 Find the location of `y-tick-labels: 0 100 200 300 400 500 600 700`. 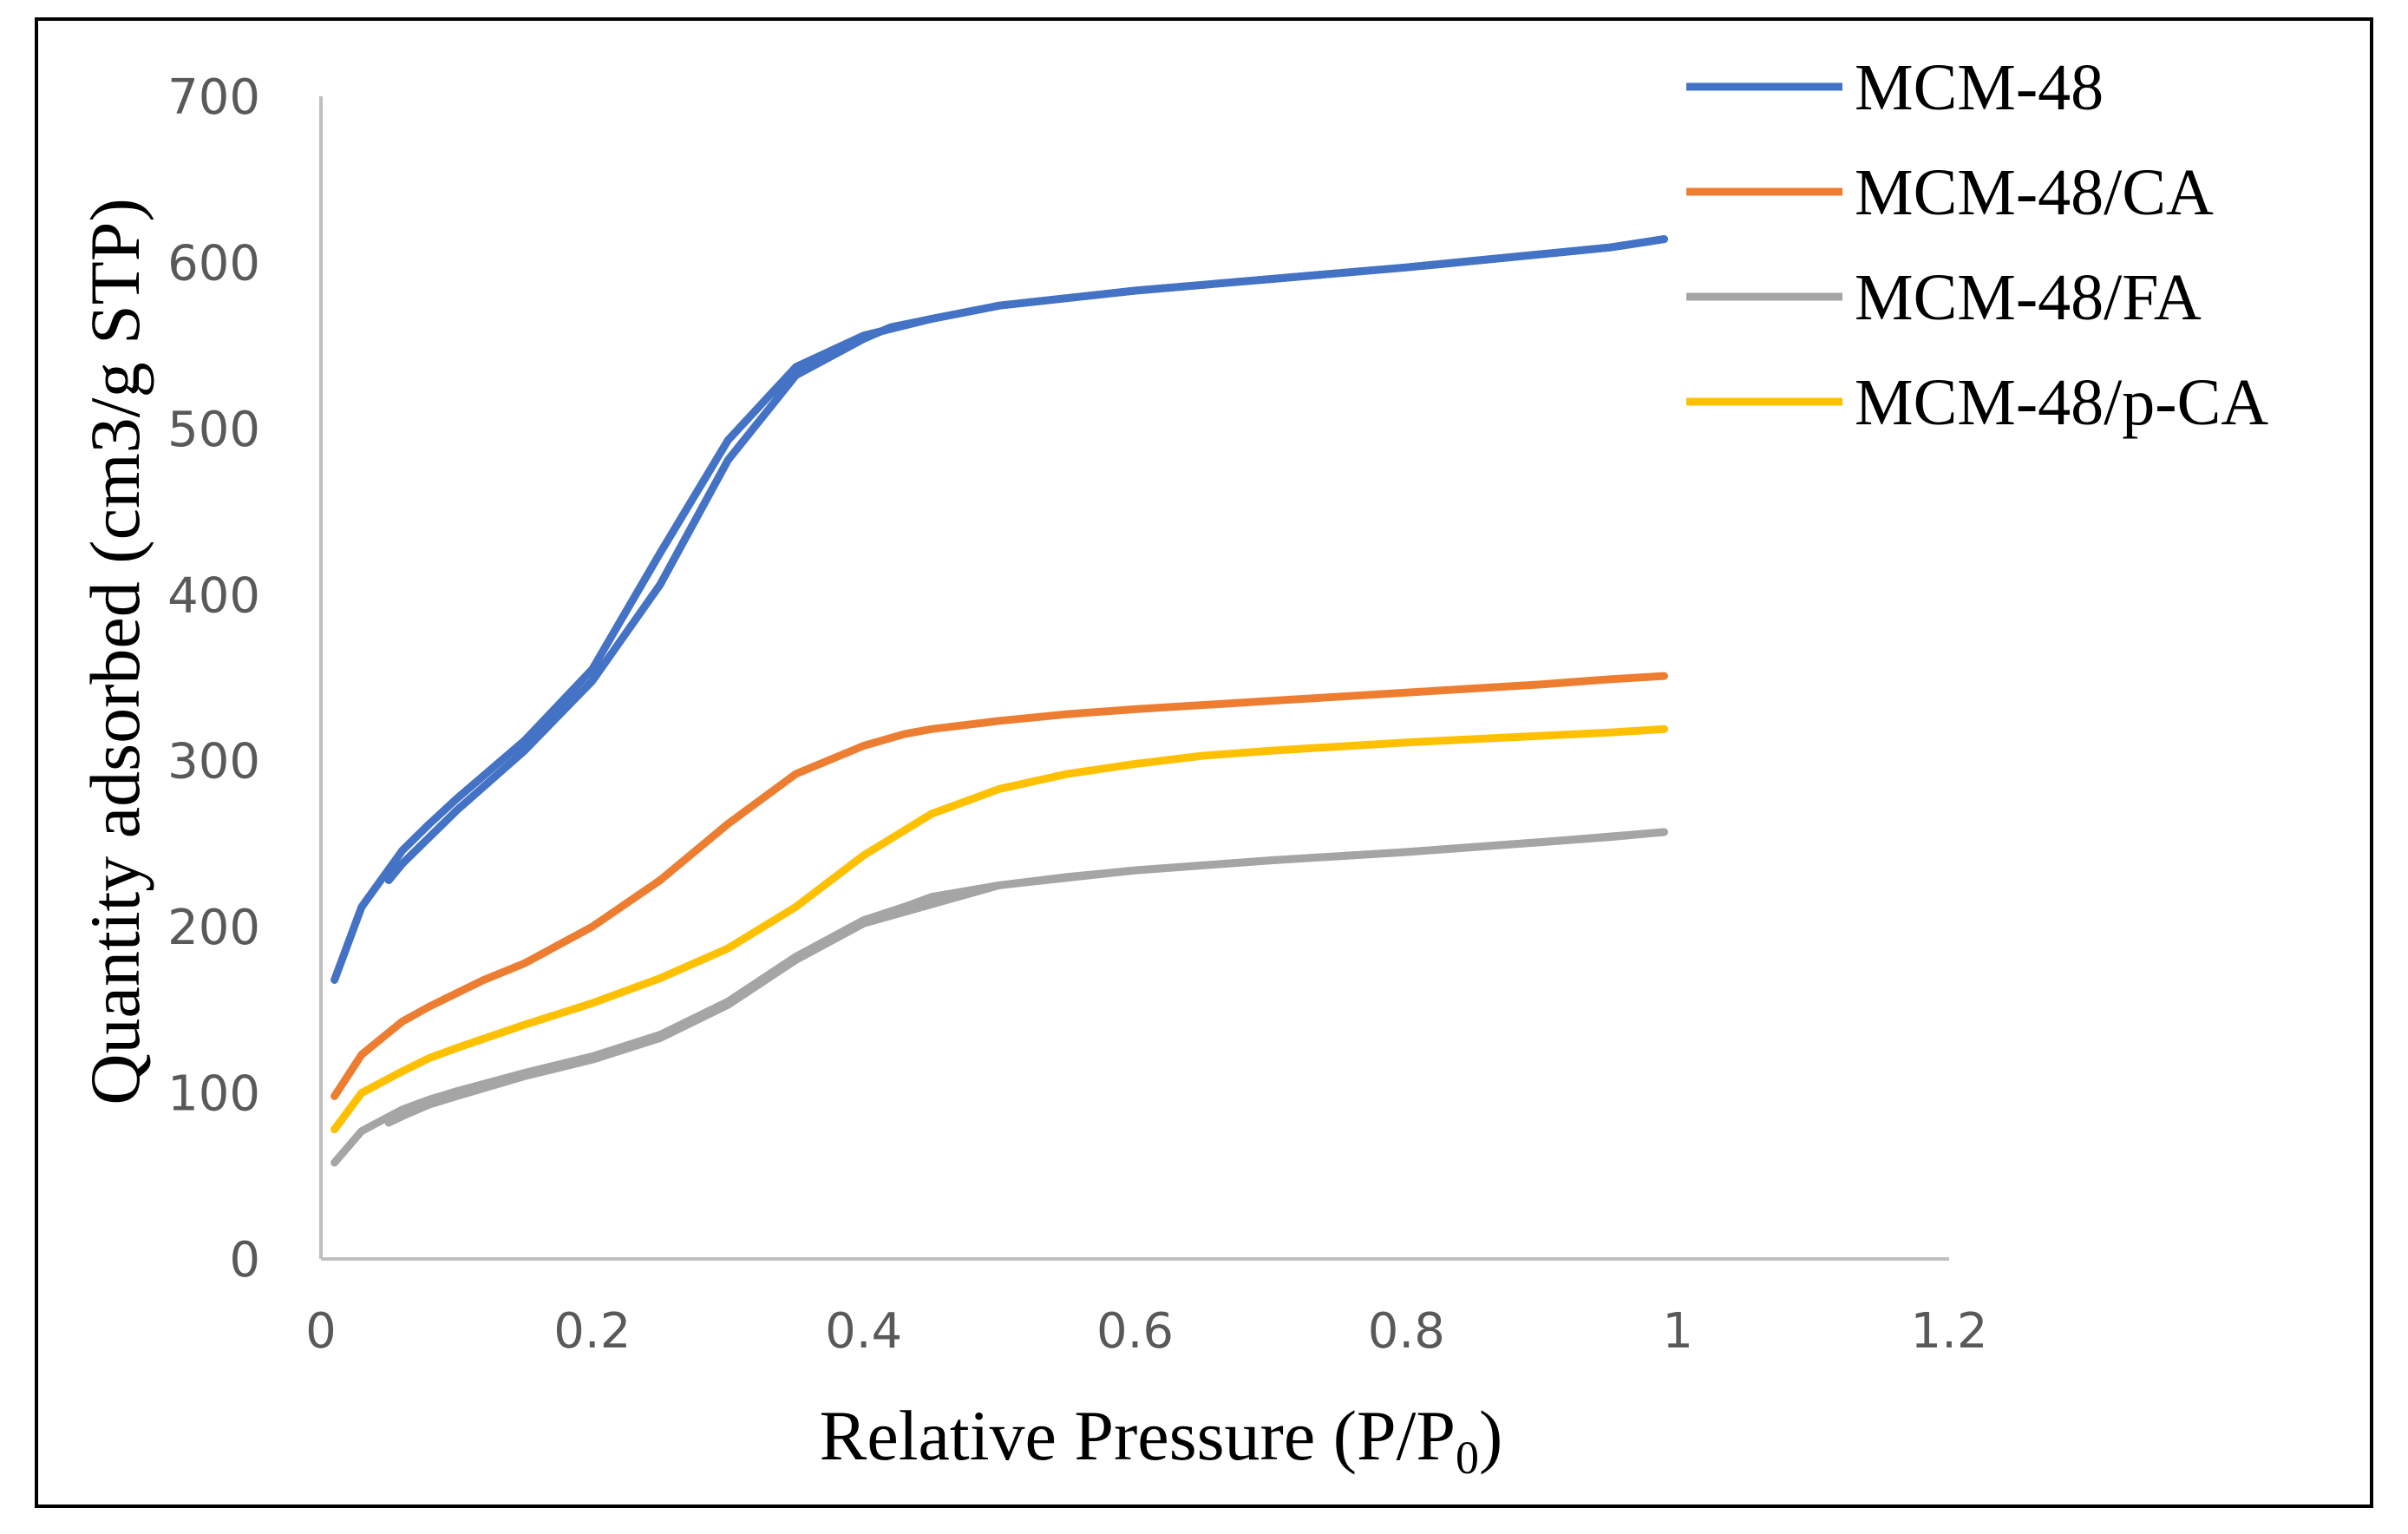

y-tick-labels: 0 100 200 300 400 500 600 700 is located at coordinates (213, 678).